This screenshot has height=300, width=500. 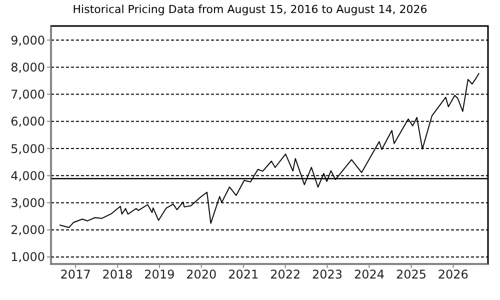 I want to click on chart-title: Historical Pricing Data from August 15, 2016 to August 14, 2026, so click(x=250, y=9).